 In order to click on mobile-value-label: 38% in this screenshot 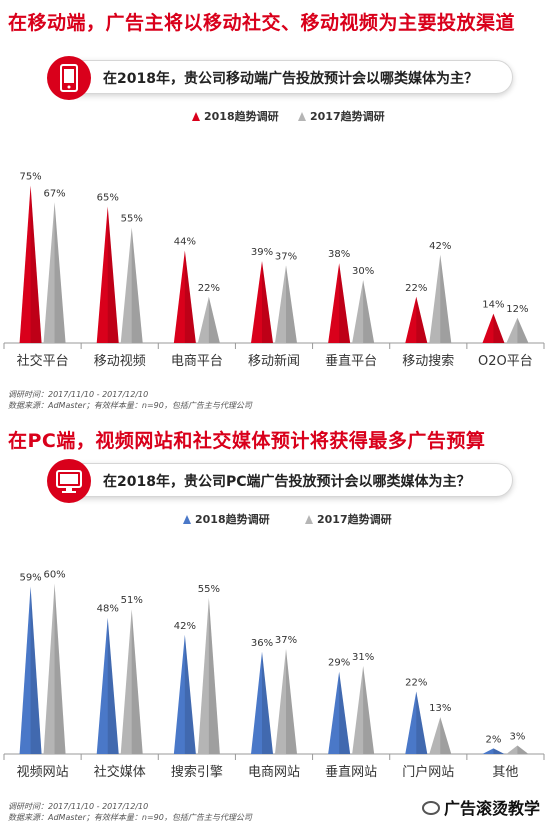, I will do `click(339, 254)`.